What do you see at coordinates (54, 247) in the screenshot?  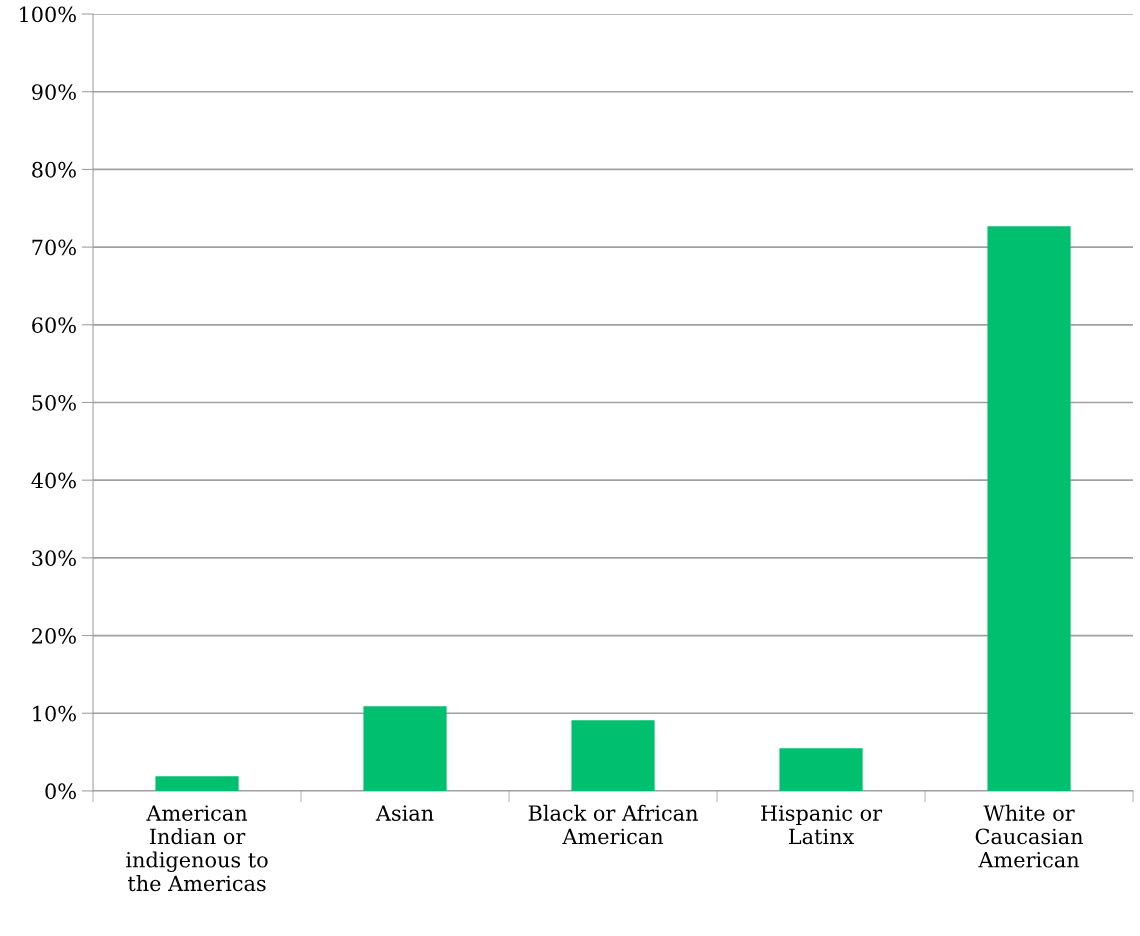 I see `y-tick-label: 70%` at bounding box center [54, 247].